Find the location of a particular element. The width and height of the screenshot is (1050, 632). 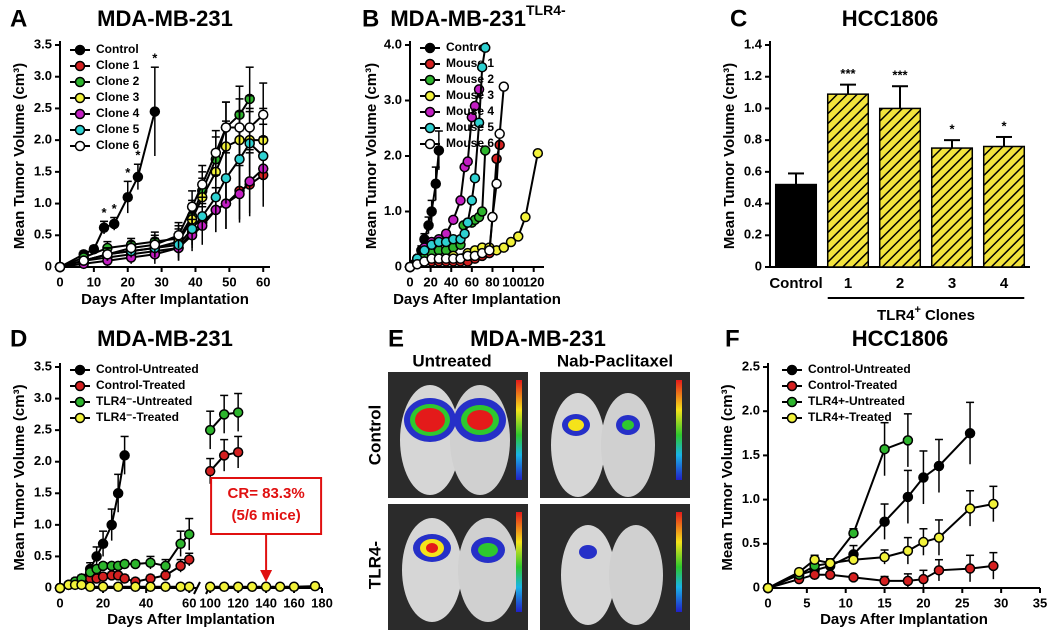

column-label: Untreated is located at coordinates (451, 360).